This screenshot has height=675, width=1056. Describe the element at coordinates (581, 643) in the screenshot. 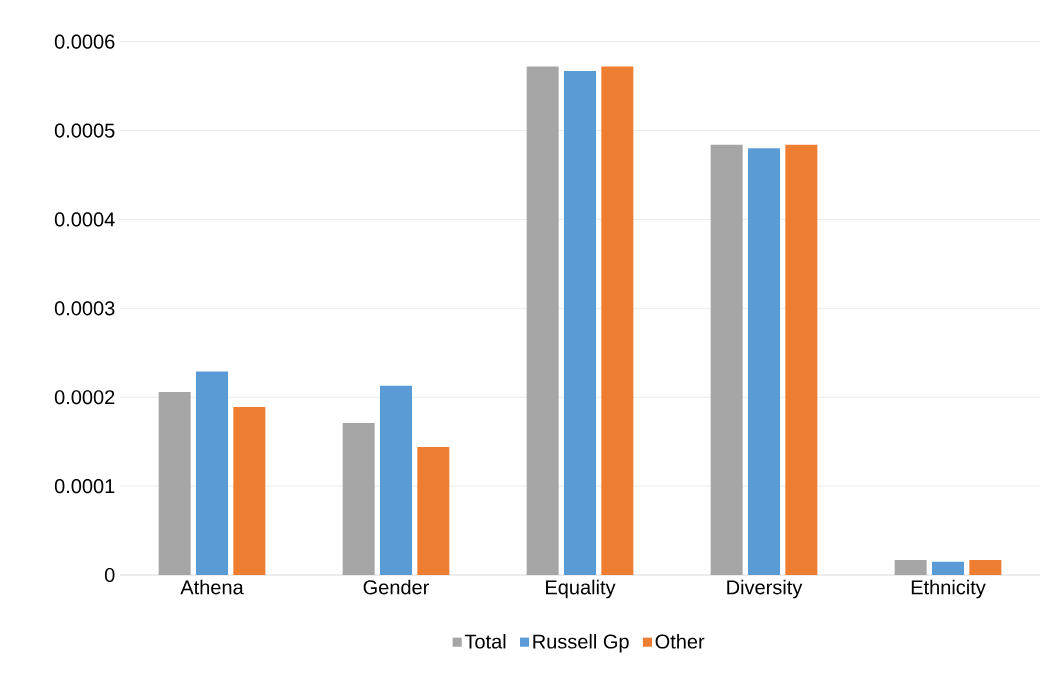

I see `legend-label: Russell Gp` at that location.